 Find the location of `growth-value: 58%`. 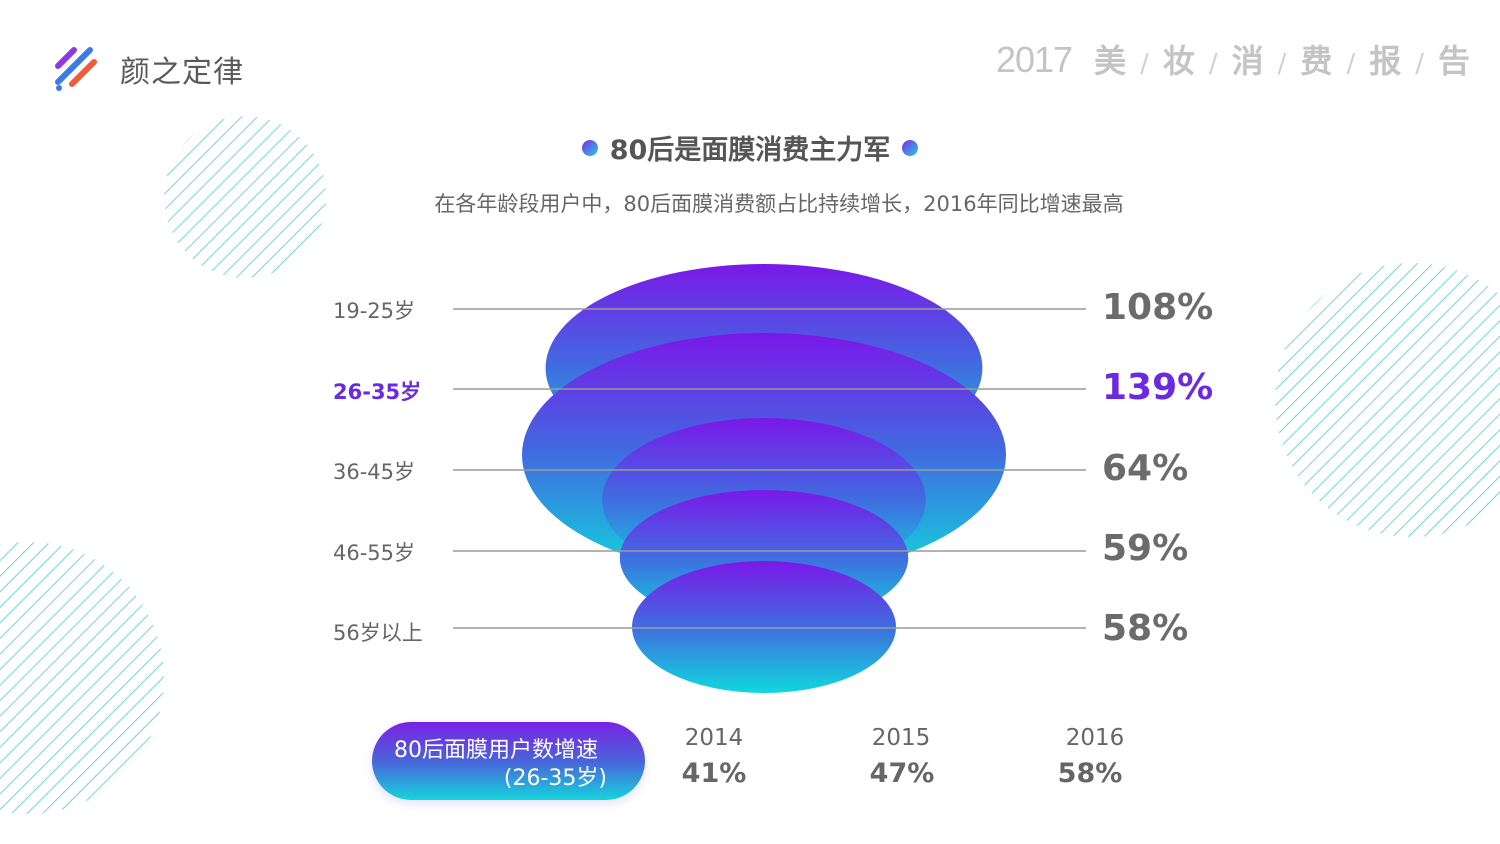

growth-value: 58% is located at coordinates (1090, 773).